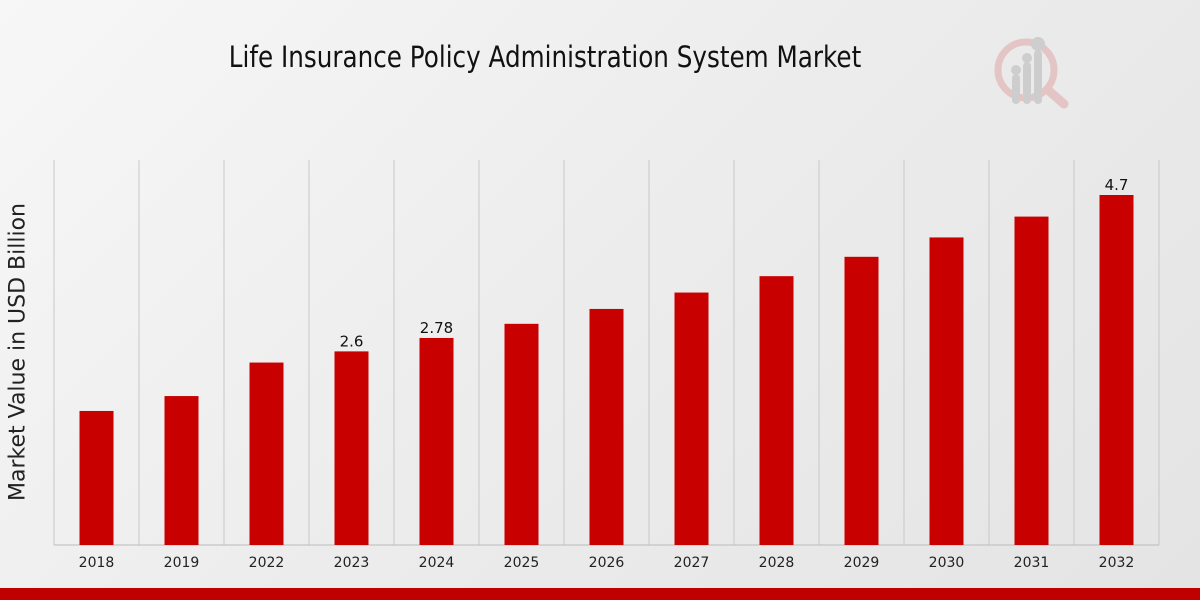  I want to click on x-tick-label: 2019, so click(182, 563).